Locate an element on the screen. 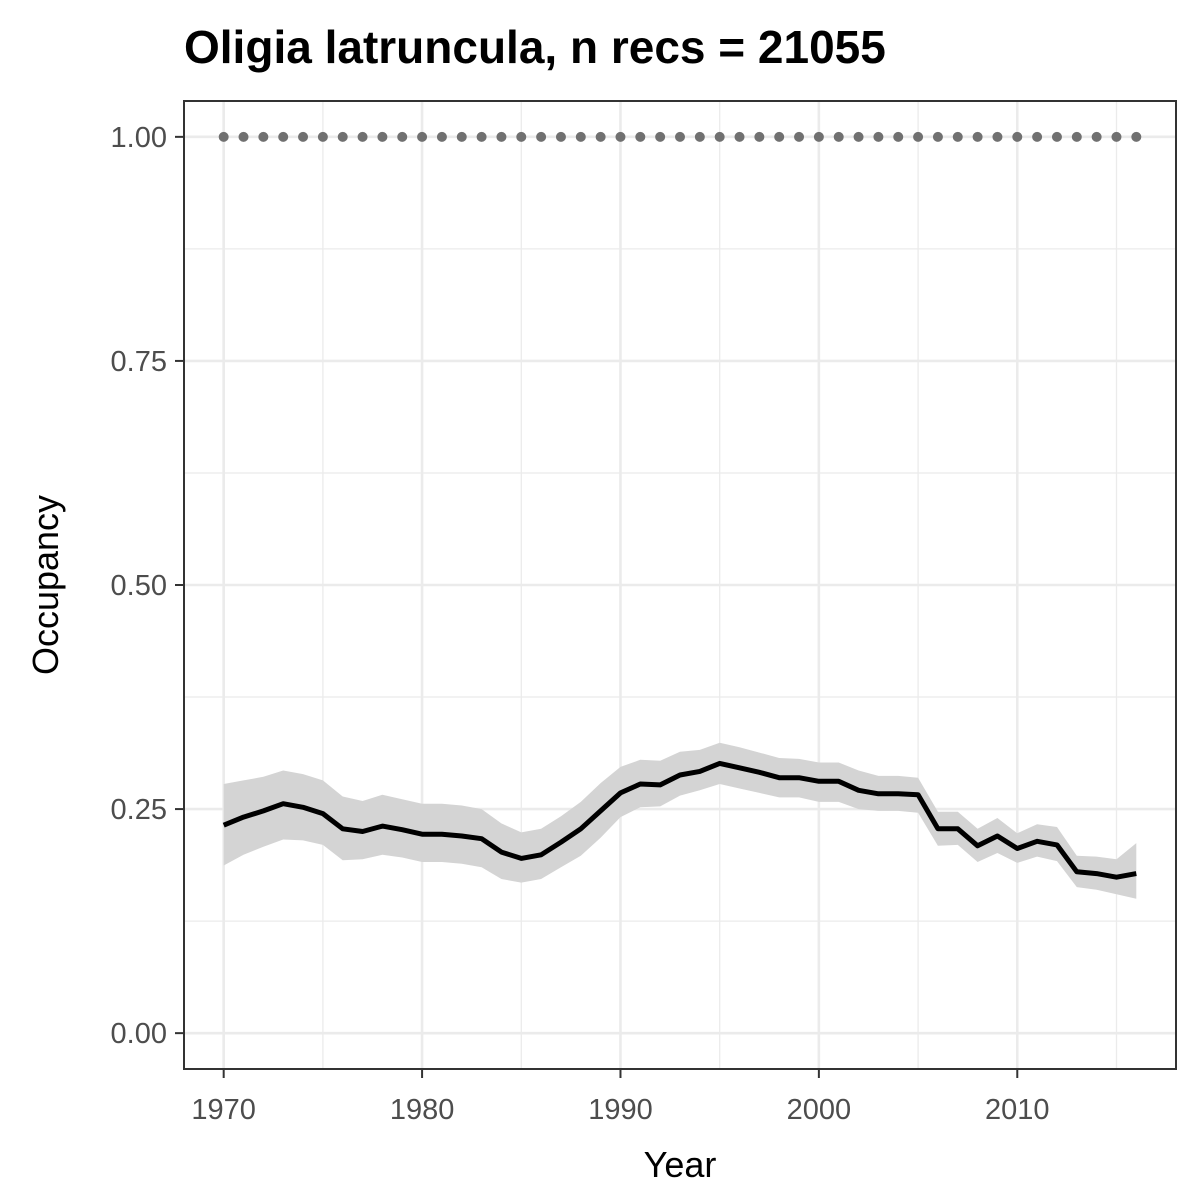  y-tick-label: 0.00 is located at coordinates (139, 1034).